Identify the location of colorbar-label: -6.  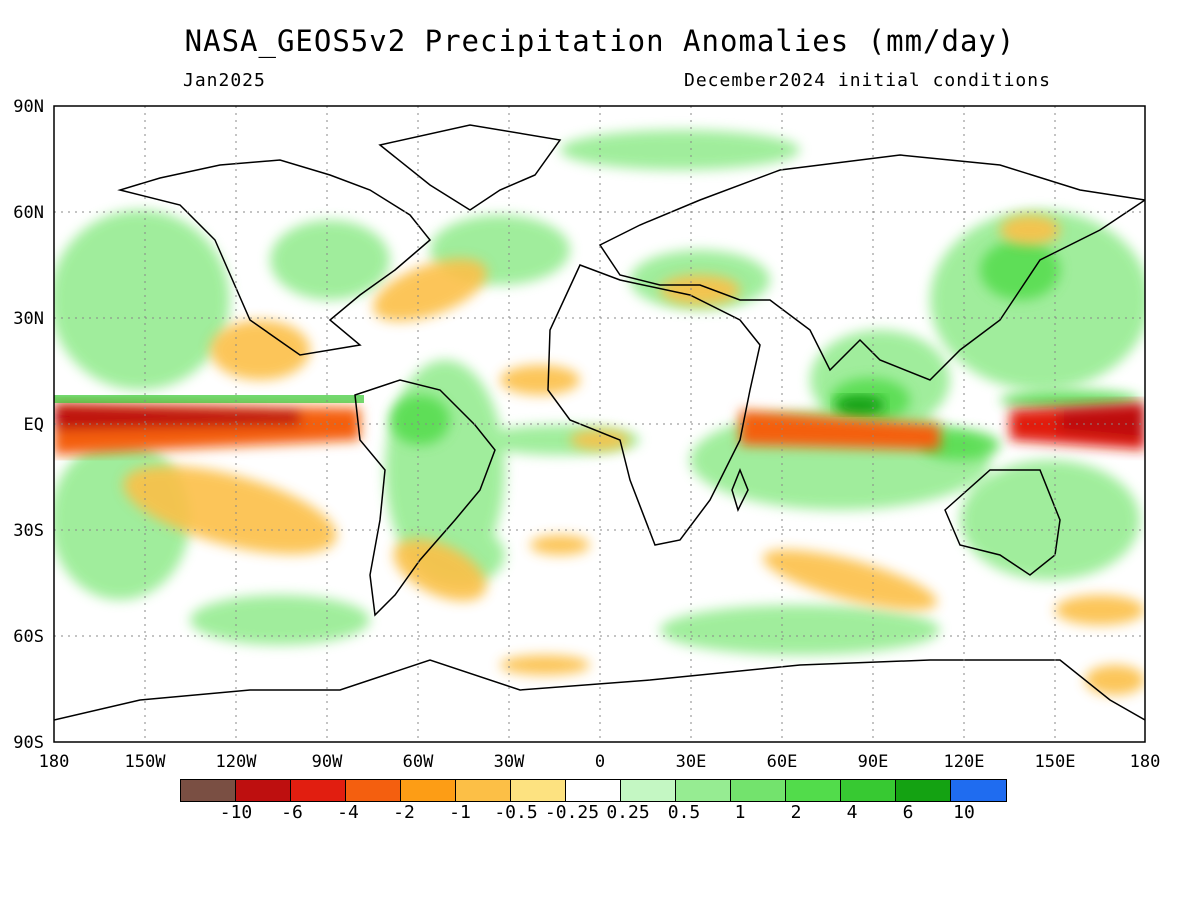
(292, 812).